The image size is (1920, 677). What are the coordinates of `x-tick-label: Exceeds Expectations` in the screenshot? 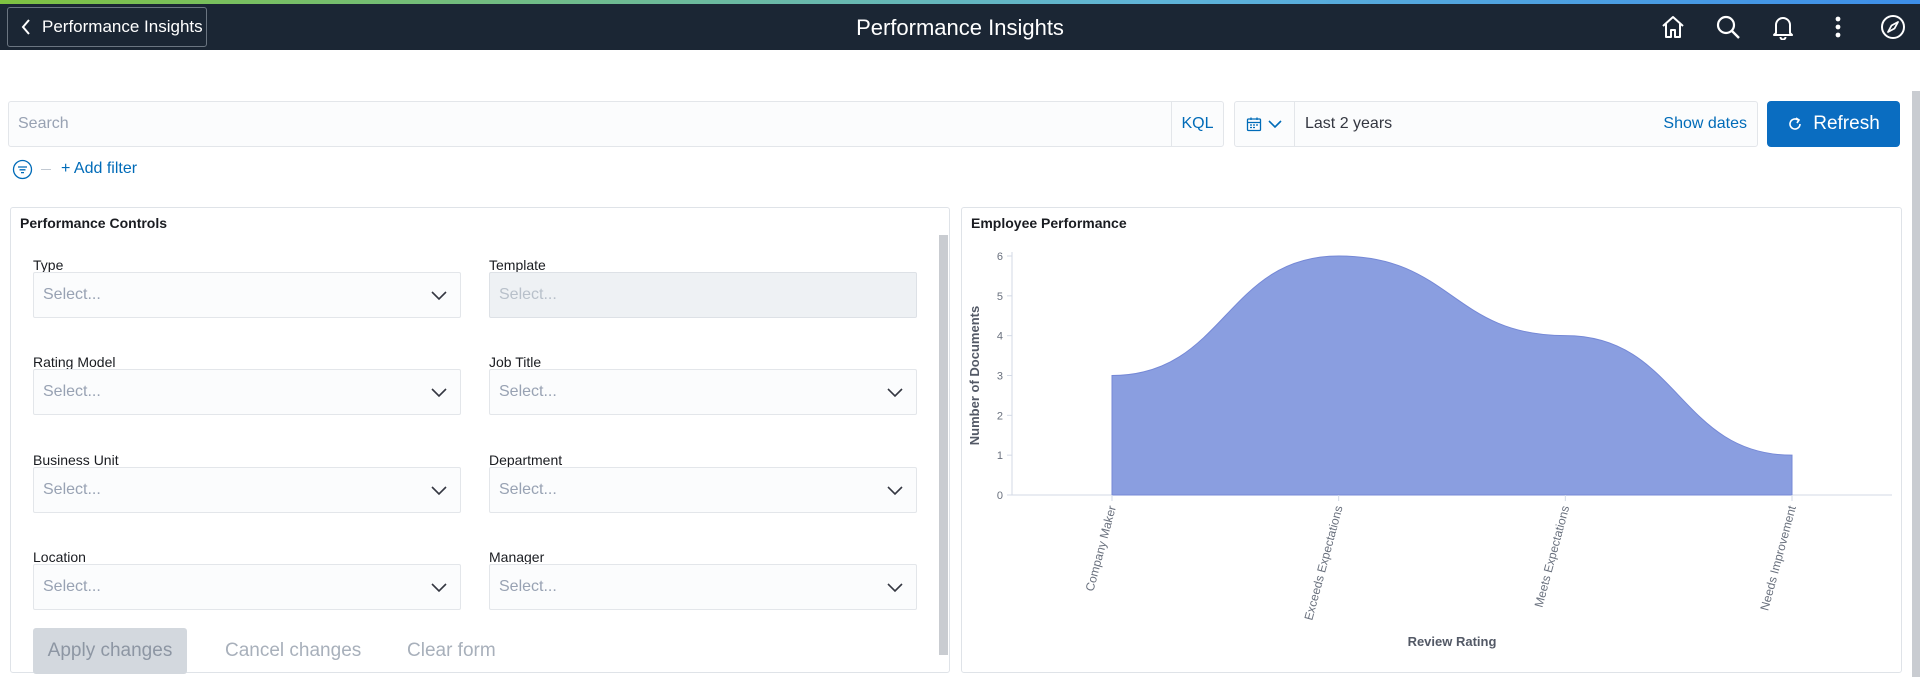 It's located at (1323, 563).